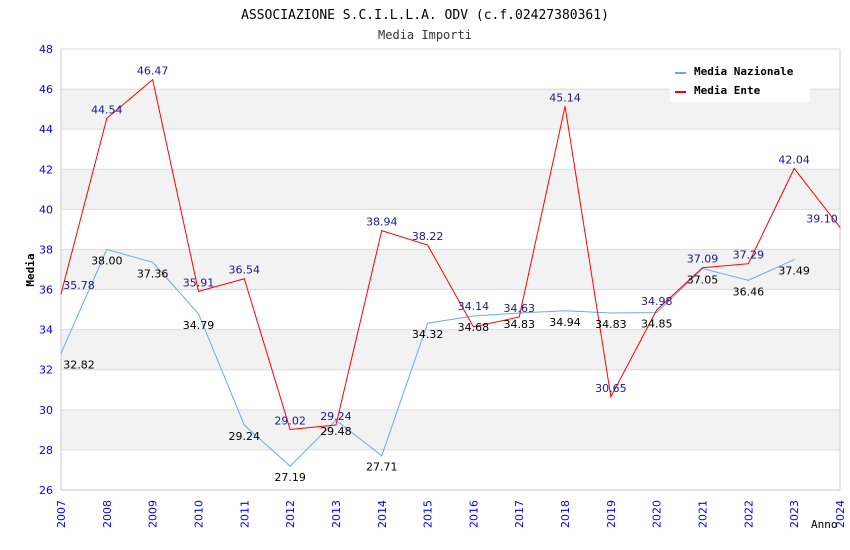 Image resolution: width=850 pixels, height=550 pixels. Describe the element at coordinates (382, 222) in the screenshot. I see `data-label: 38.94` at that location.